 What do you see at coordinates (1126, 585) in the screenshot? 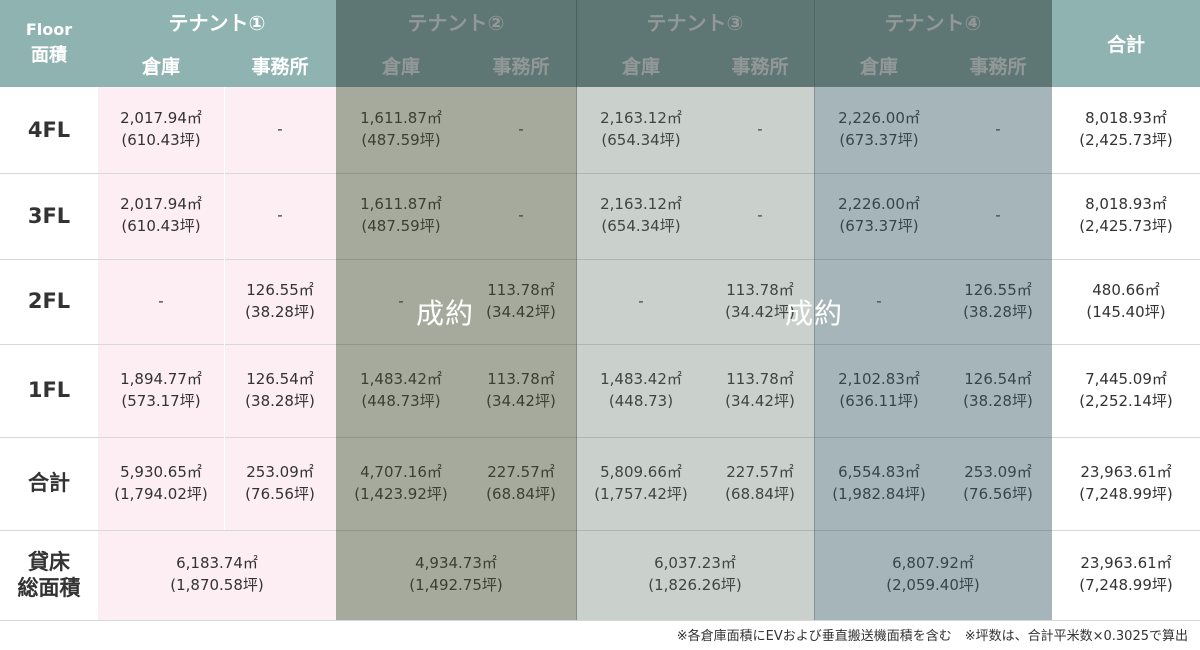
I see `value-secondary: (7,248.99坪)` at bounding box center [1126, 585].